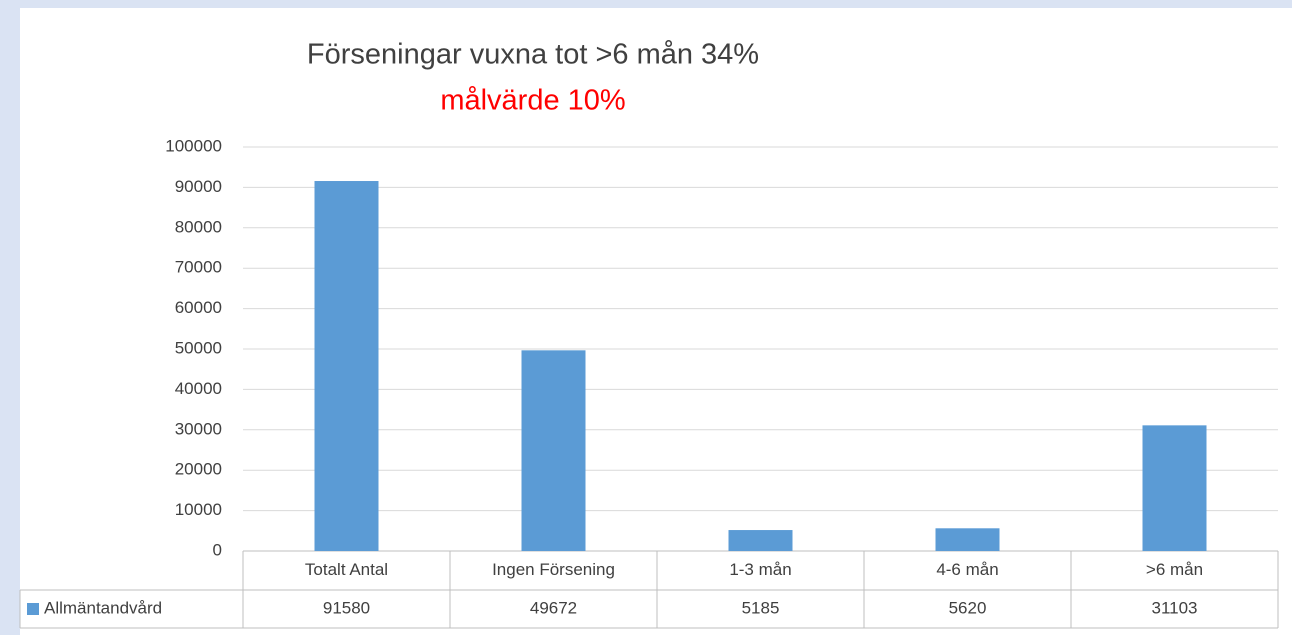 This screenshot has width=1292, height=635. What do you see at coordinates (967, 569) in the screenshot?
I see `x-tick-label: 4-6 mån` at bounding box center [967, 569].